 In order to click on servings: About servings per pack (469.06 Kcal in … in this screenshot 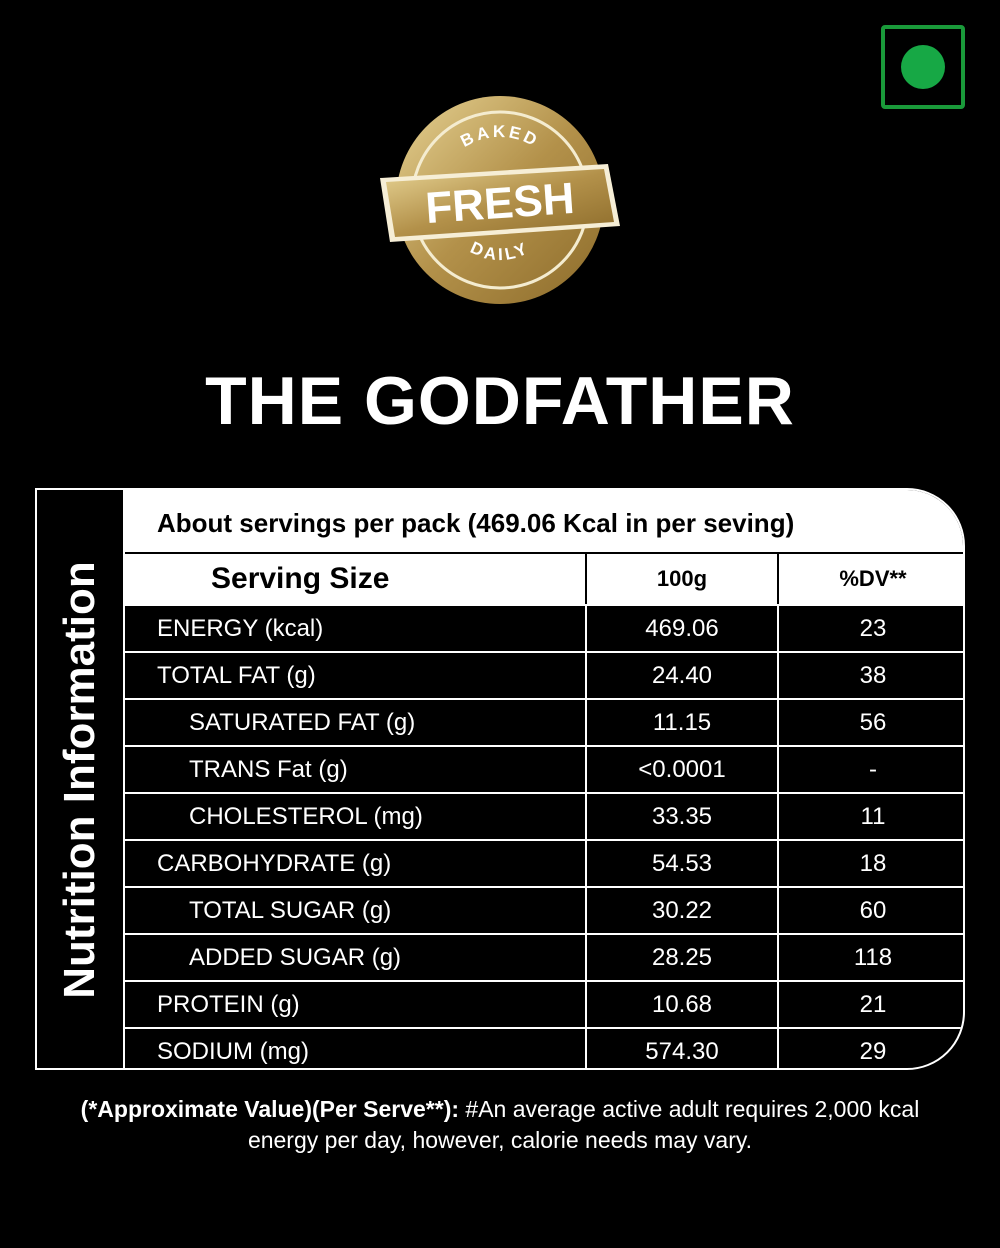, I will do `click(544, 521)`.